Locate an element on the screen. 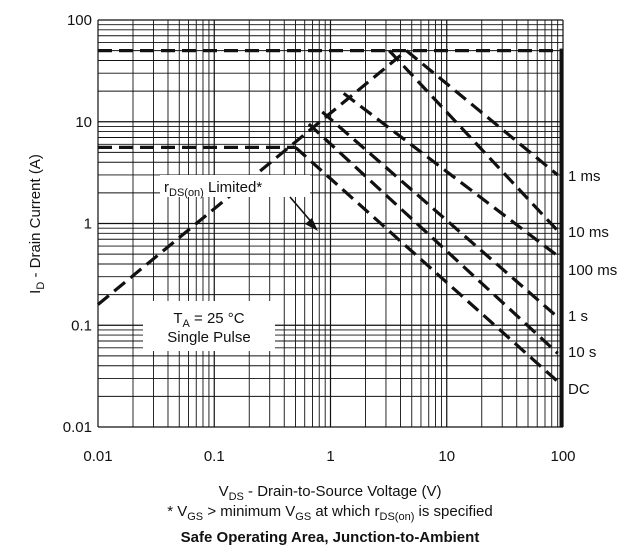  chart-title: Safe Operating Area, Junction-to-Ambient is located at coordinates (330, 537).